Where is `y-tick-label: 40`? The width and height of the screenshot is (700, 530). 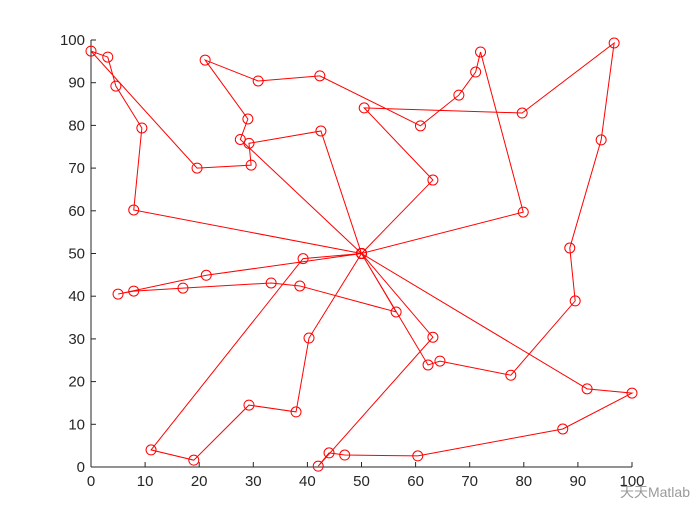
y-tick-label: 40 is located at coordinates (76, 296).